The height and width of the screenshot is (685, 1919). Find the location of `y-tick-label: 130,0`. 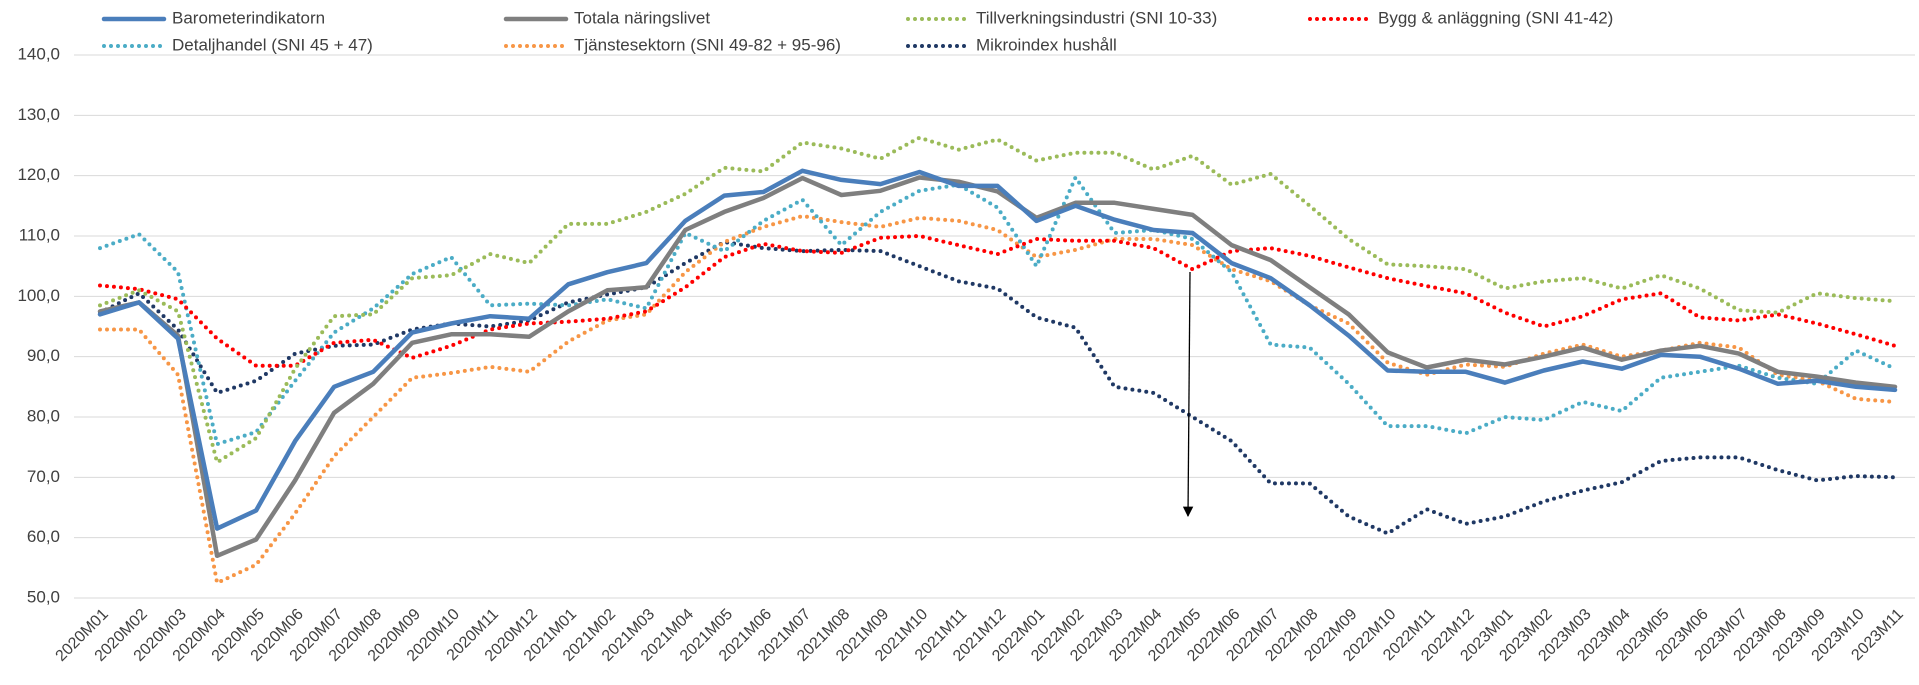

y-tick-label: 130,0 is located at coordinates (38, 114).